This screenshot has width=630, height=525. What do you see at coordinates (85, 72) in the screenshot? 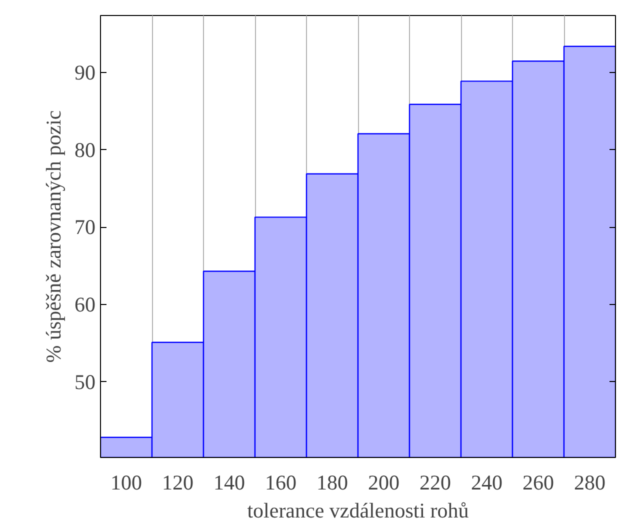
I see `y-tick-label: 90` at bounding box center [85, 72].